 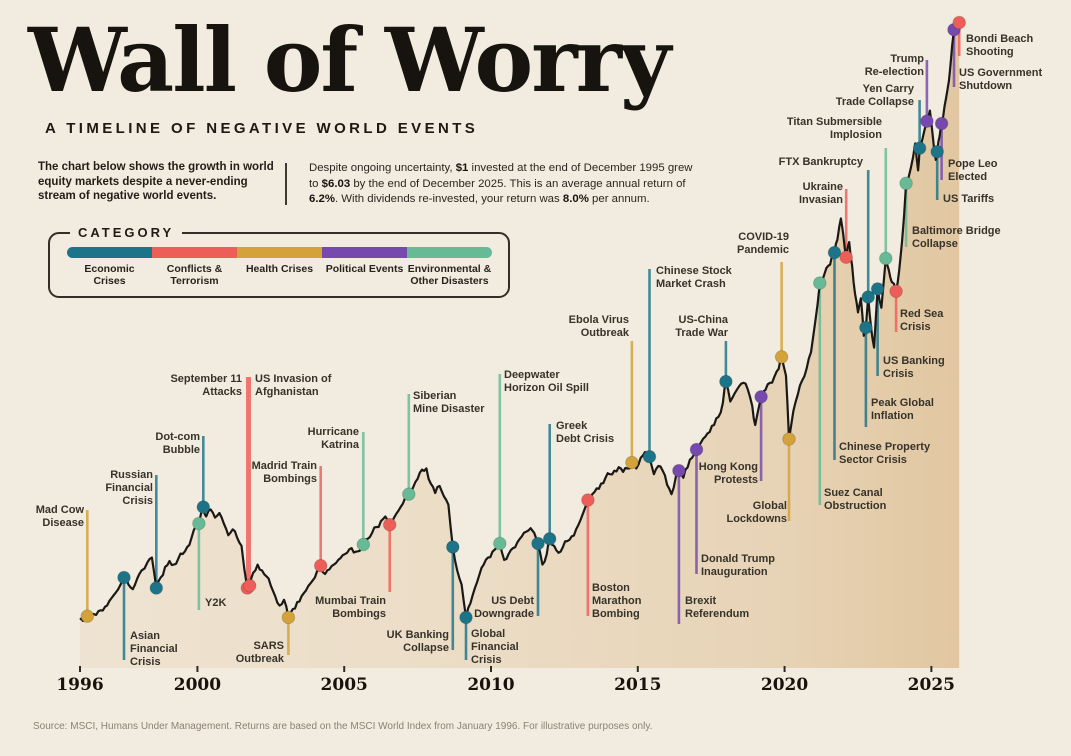 What do you see at coordinates (886, 258) in the screenshot?
I see `titan-submersible-implosion-dot` at bounding box center [886, 258].